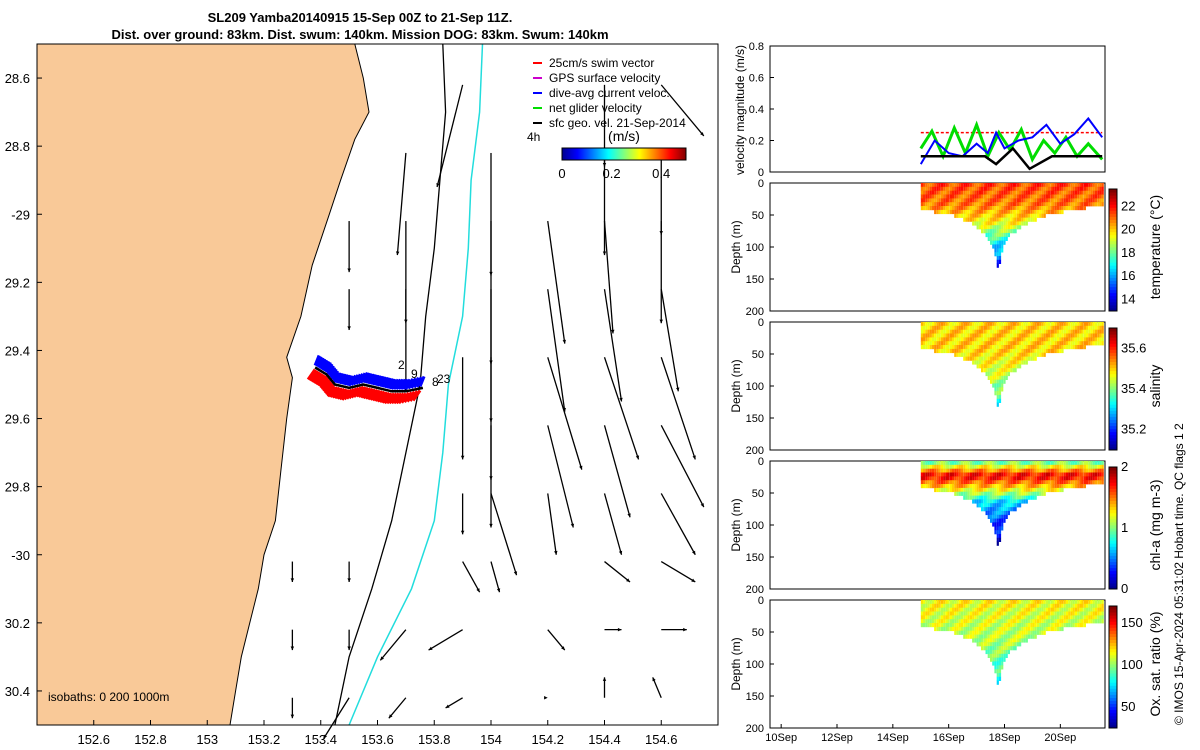 The image size is (1200, 750). Describe the element at coordinates (17, 350) in the screenshot. I see `y-tick-label: 29.4` at that location.